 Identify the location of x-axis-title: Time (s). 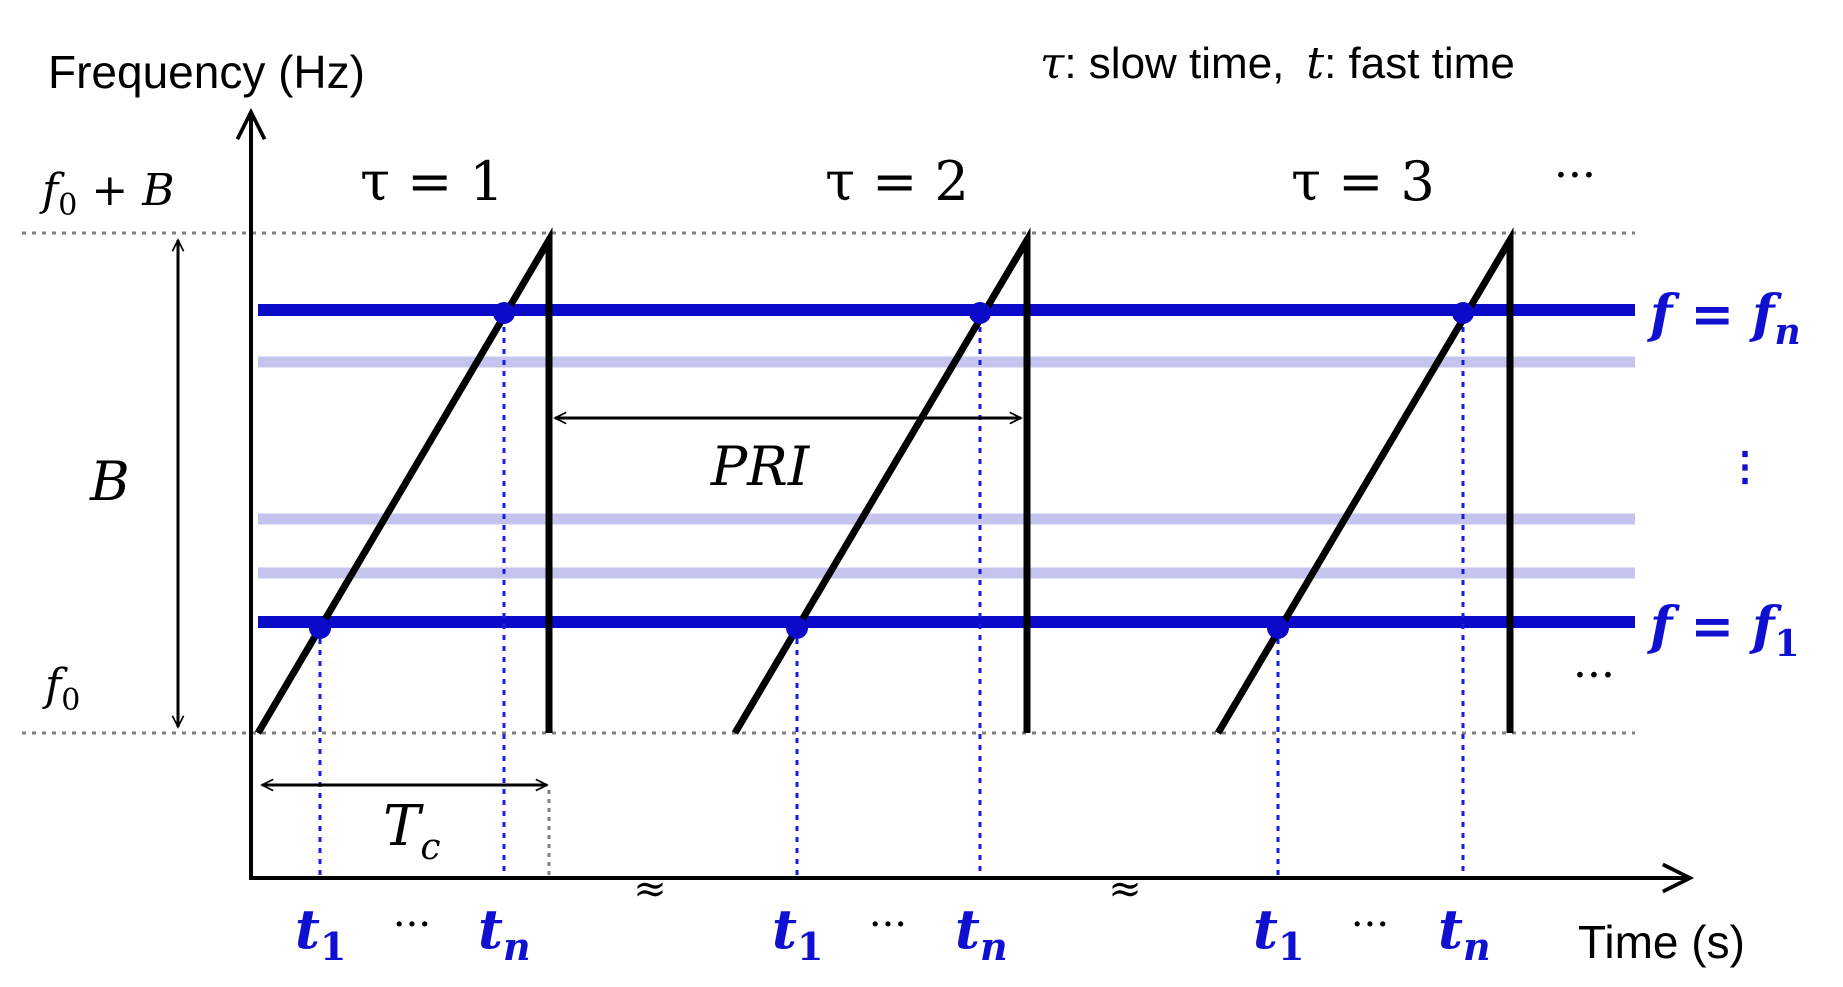
(1661, 942).